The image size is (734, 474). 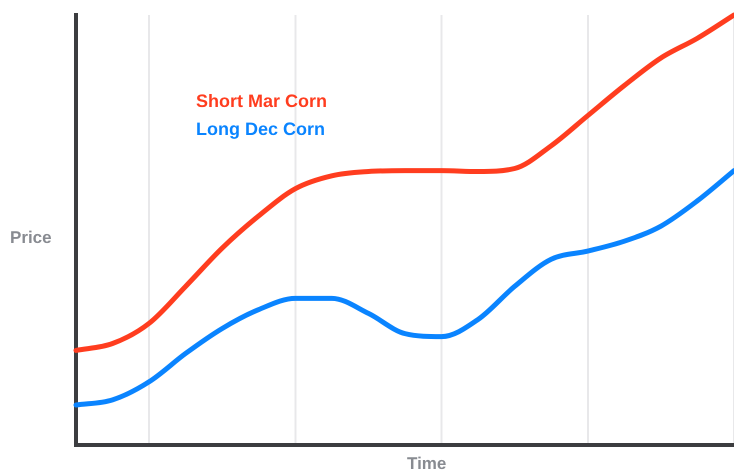 I want to click on y-axis-title: Price, so click(x=31, y=238).